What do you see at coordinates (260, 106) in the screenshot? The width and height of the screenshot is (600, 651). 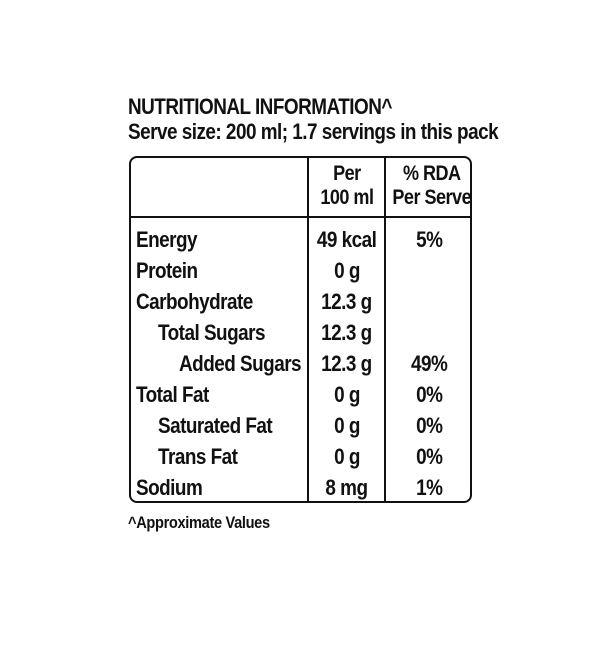 I see `label-title: NUTRITIONAL INFORMATION^` at bounding box center [260, 106].